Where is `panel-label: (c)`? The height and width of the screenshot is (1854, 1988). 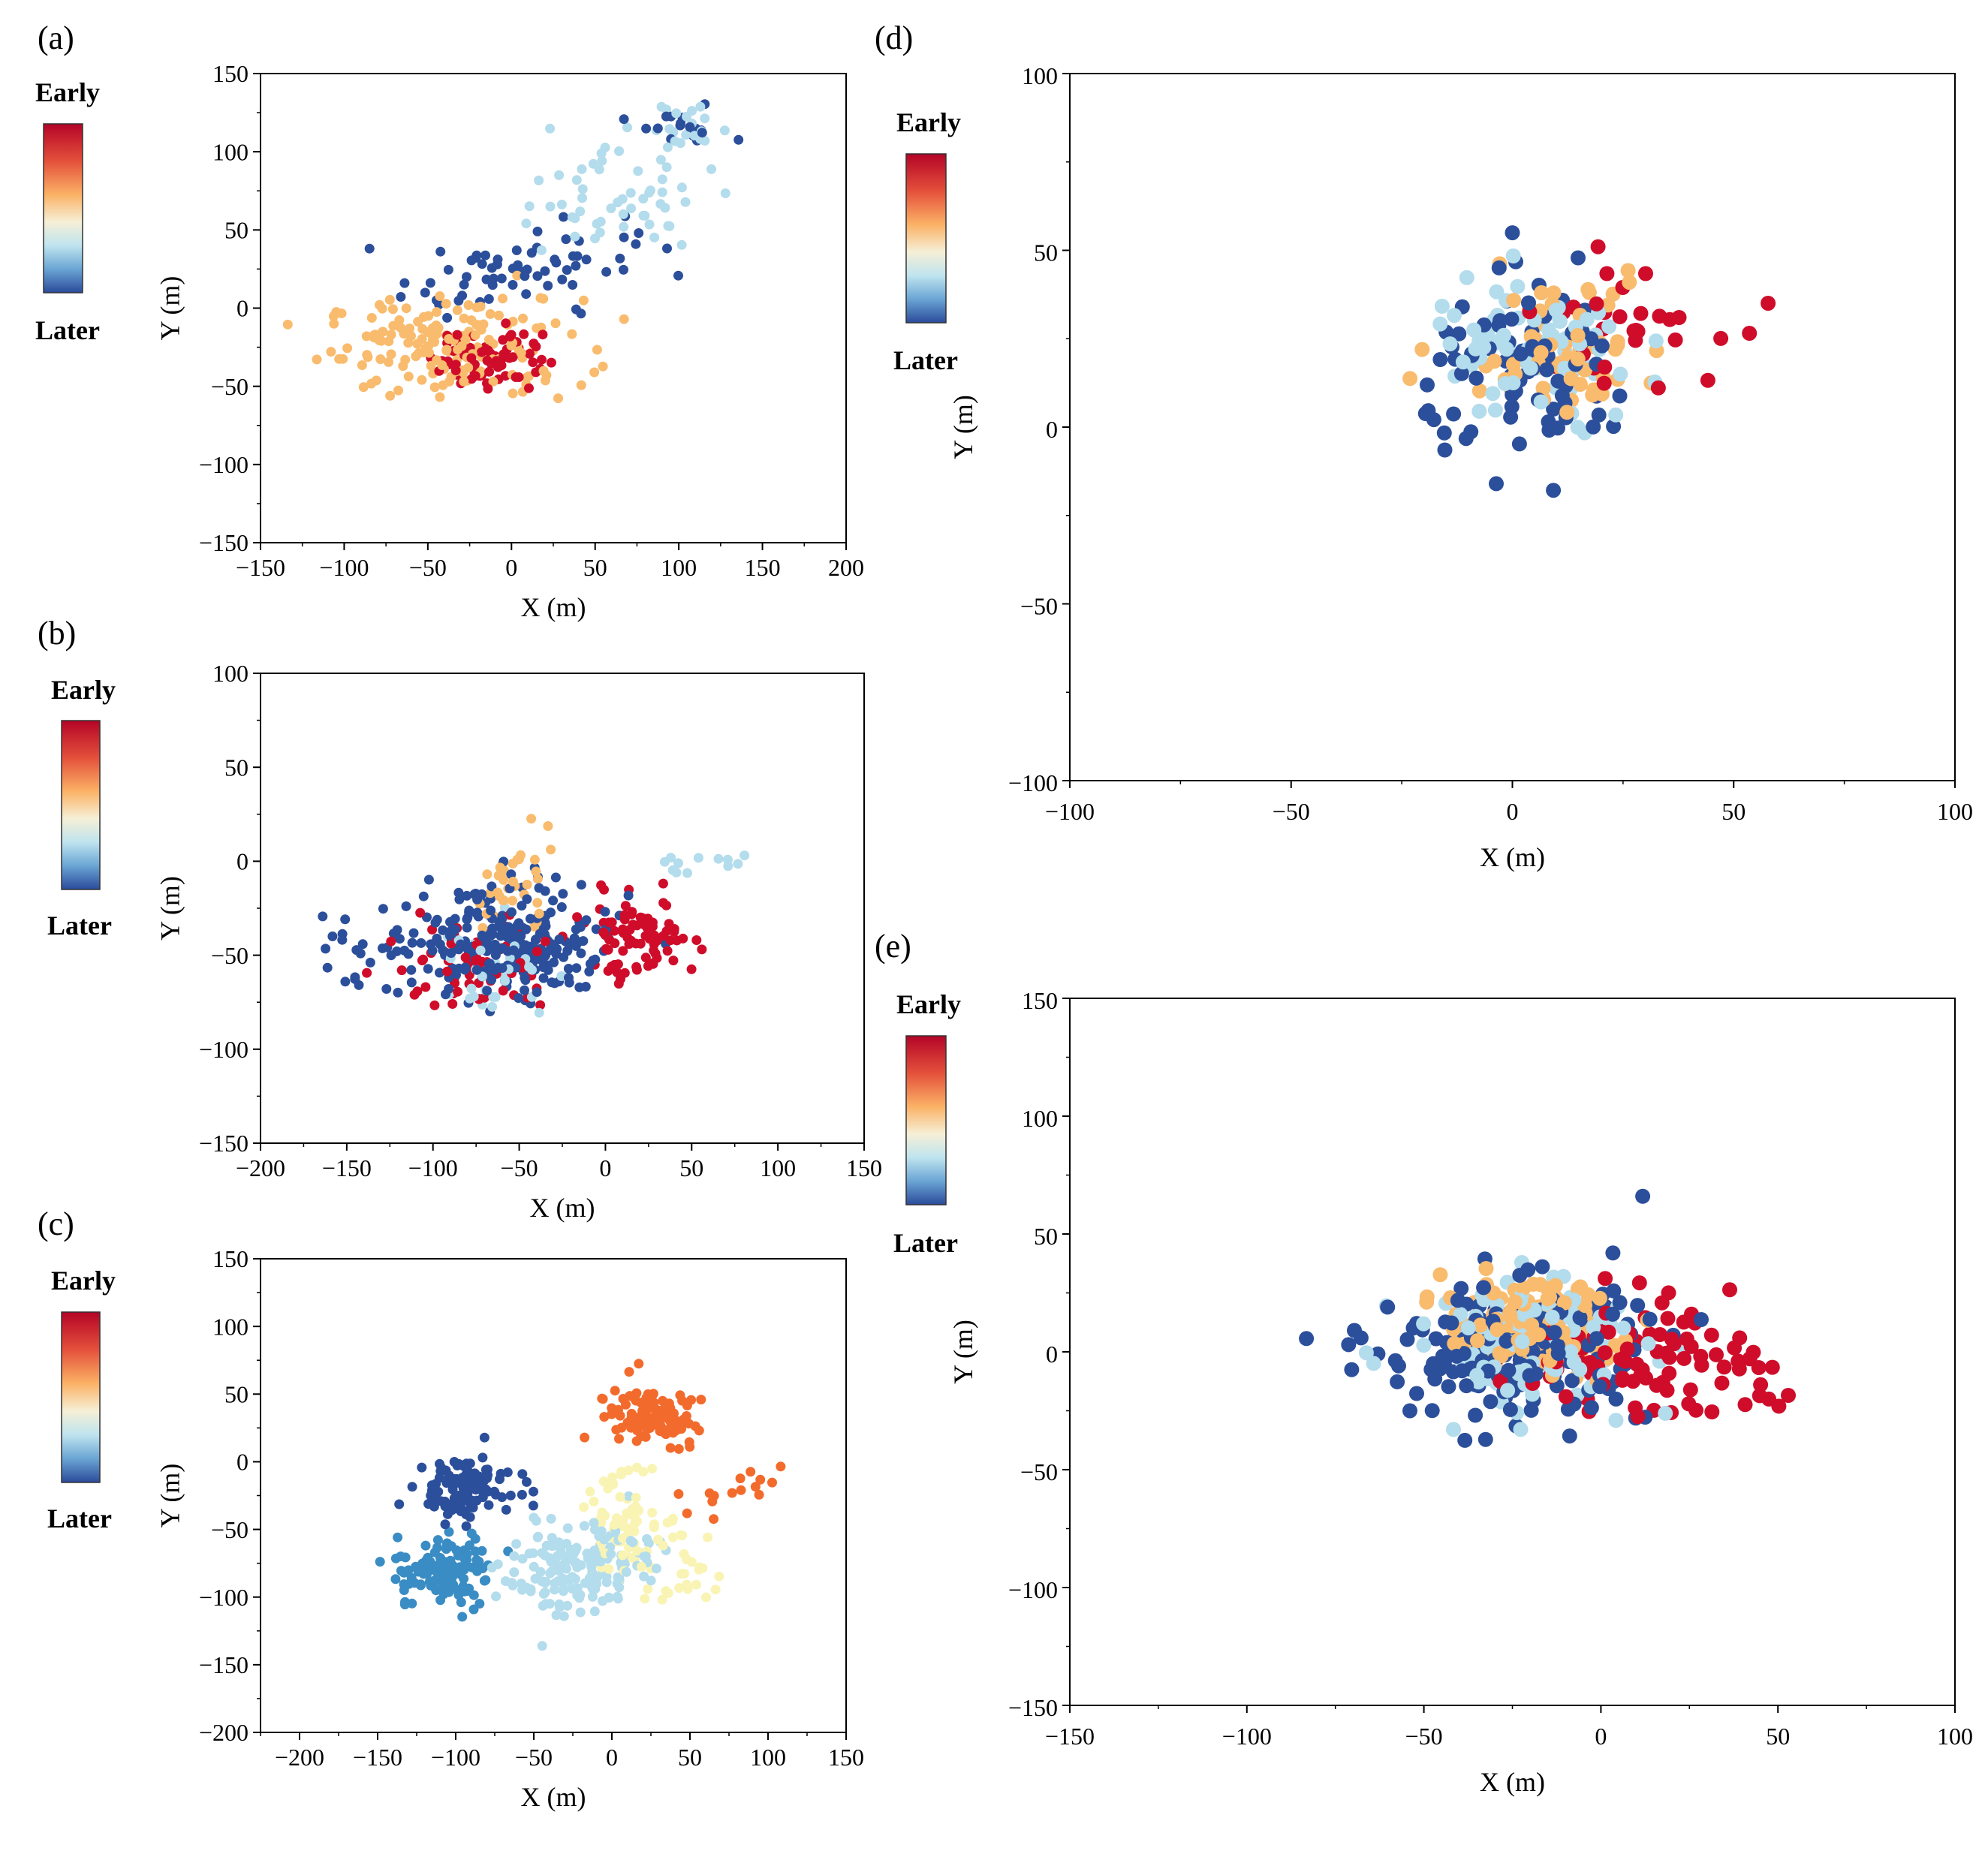 panel-label: (c) is located at coordinates (56, 1223).